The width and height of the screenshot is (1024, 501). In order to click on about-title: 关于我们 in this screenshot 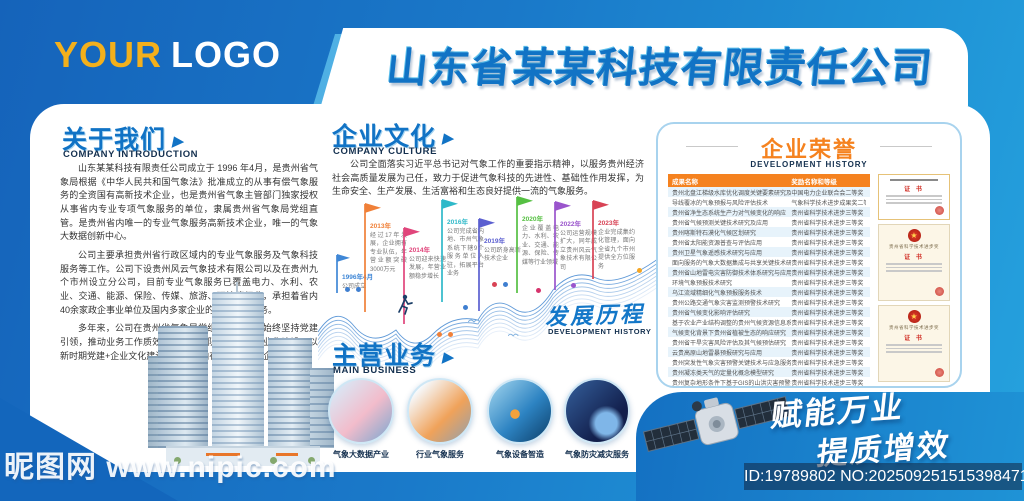, I will do `click(114, 140)`.